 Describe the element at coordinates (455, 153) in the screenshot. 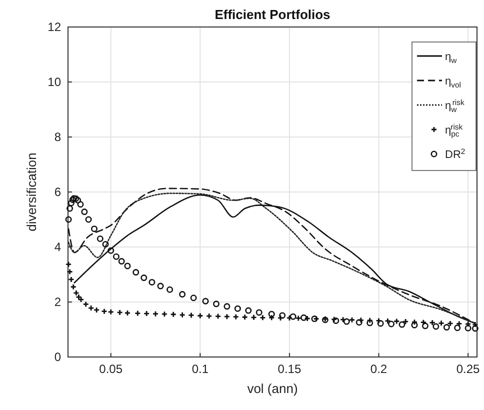

I see `legend-label: DR$^{2}$` at that location.